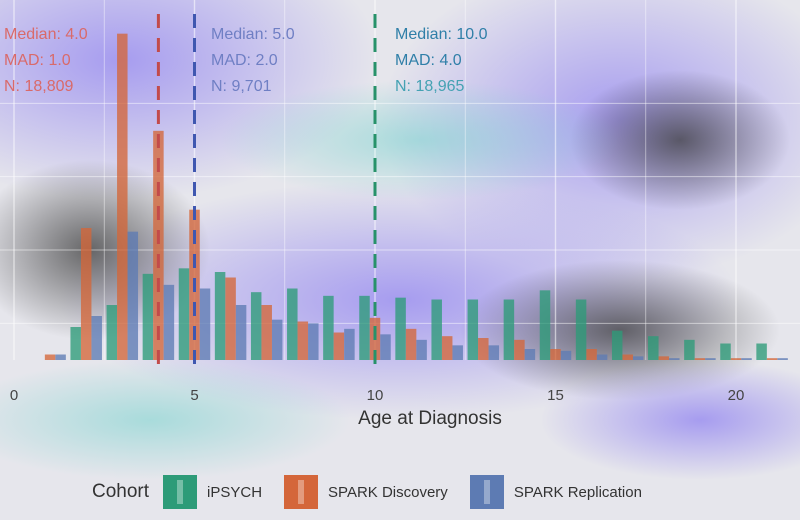 This screenshot has width=800, height=520. Describe the element at coordinates (14, 395) in the screenshot. I see `x-tick-label: 0` at that location.